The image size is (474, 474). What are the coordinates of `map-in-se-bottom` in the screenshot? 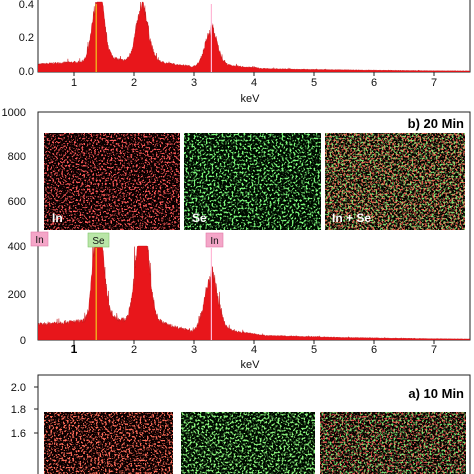 It's located at (393, 443).